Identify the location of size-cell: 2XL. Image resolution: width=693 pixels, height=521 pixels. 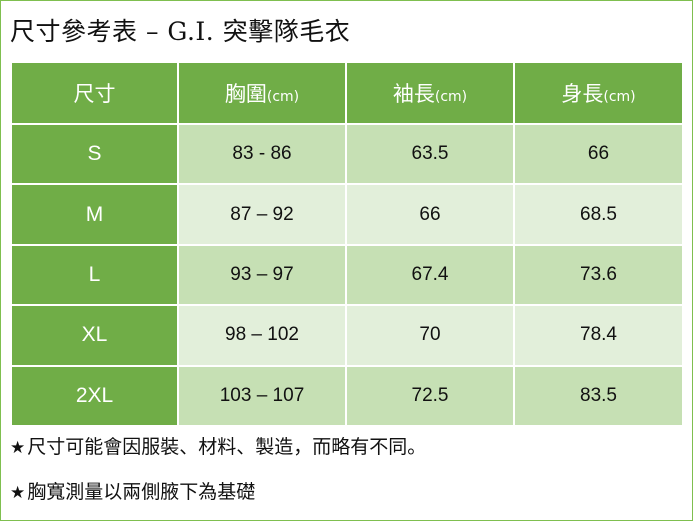
(94, 396).